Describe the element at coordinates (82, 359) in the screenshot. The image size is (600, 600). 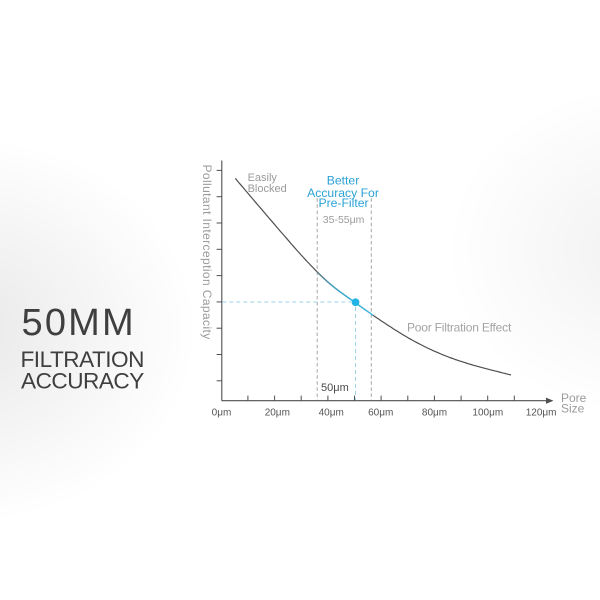
I see `svg-text: FILTRATION` at that location.